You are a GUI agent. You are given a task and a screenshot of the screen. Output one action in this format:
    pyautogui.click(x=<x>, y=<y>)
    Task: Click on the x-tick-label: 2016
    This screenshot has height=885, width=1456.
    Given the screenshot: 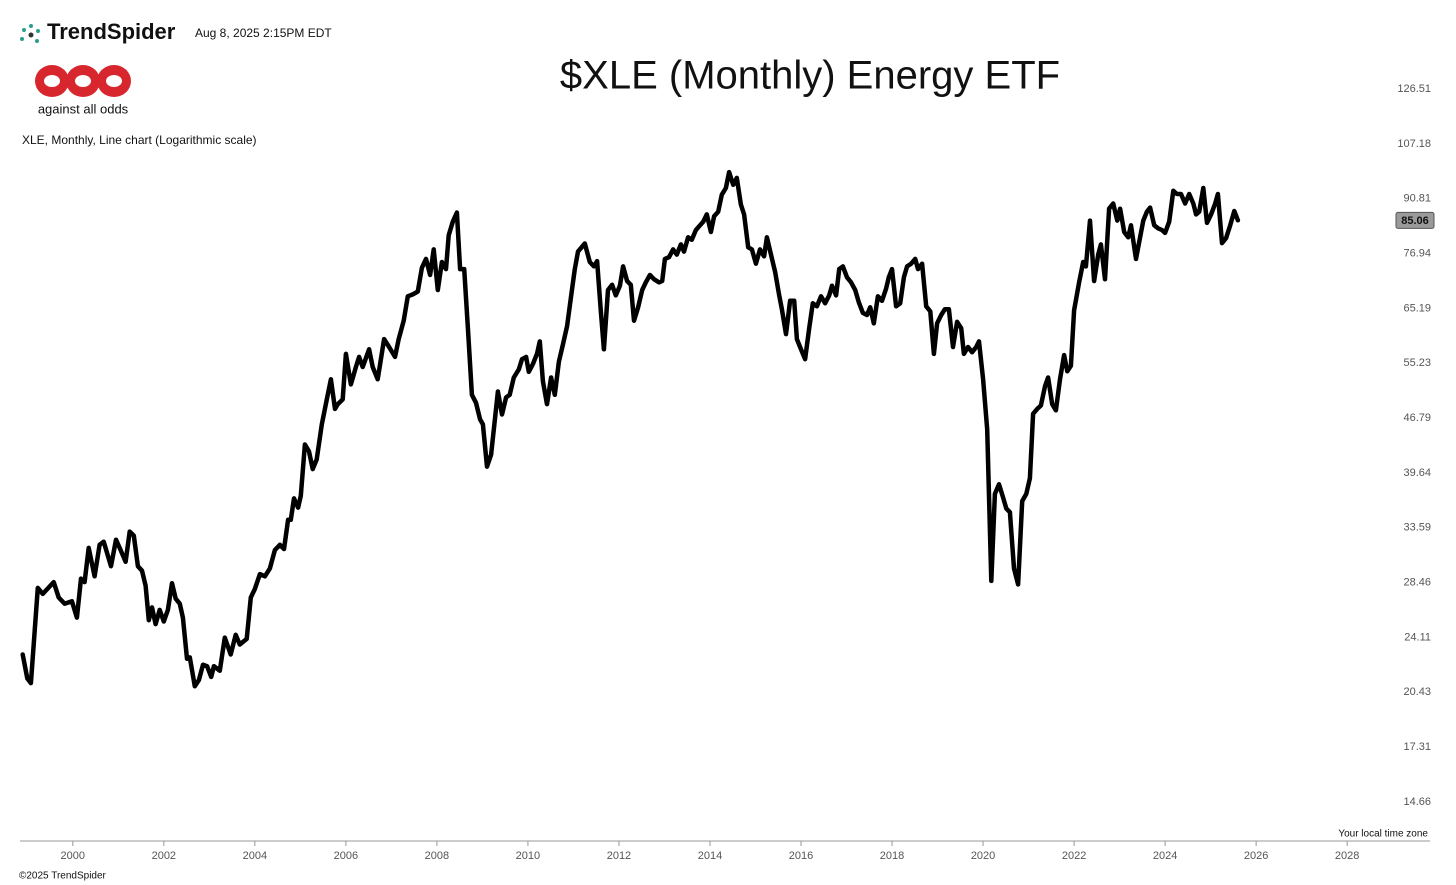 What is the action you would take?
    pyautogui.click(x=801, y=856)
    